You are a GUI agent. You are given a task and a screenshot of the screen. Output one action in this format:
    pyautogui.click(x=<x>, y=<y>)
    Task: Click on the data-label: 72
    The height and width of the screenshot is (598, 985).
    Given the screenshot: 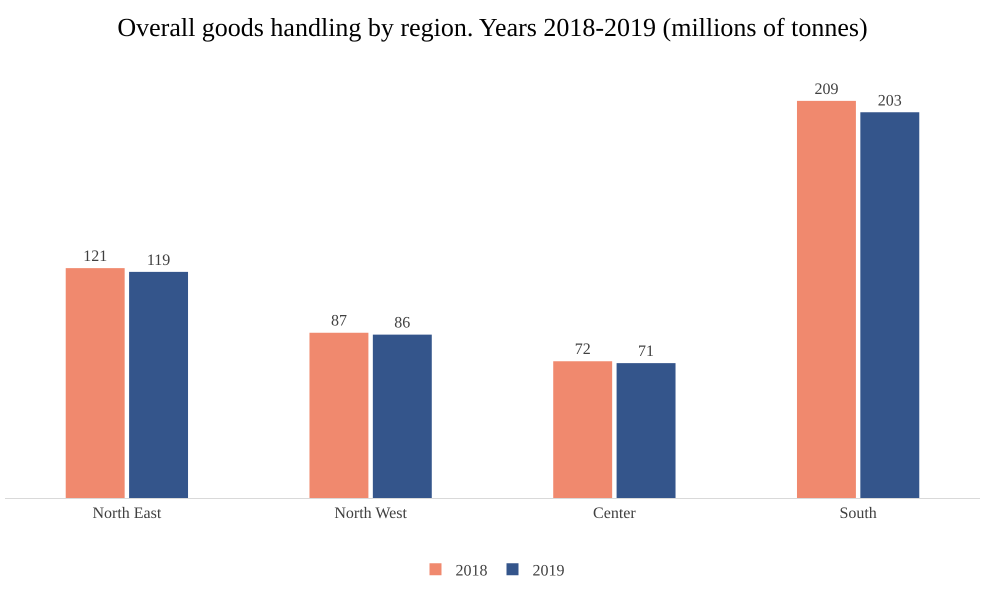 What is the action you would take?
    pyautogui.click(x=582, y=349)
    